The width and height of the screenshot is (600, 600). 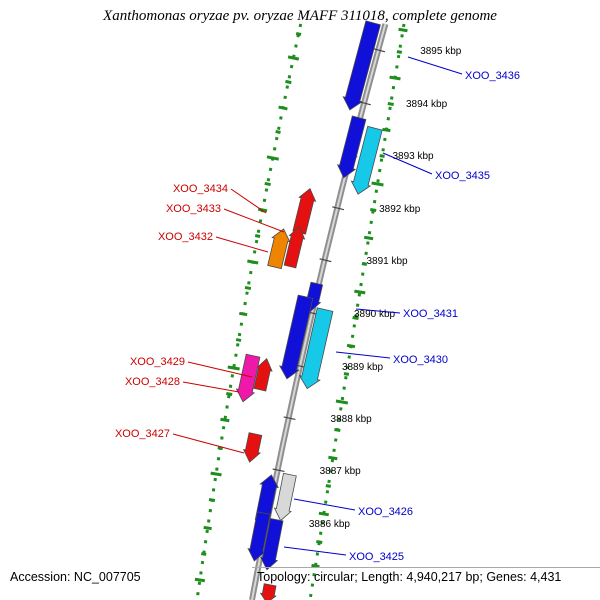 What do you see at coordinates (441, 51) in the screenshot?
I see `axis-tick-label: 3895 kbp` at bounding box center [441, 51].